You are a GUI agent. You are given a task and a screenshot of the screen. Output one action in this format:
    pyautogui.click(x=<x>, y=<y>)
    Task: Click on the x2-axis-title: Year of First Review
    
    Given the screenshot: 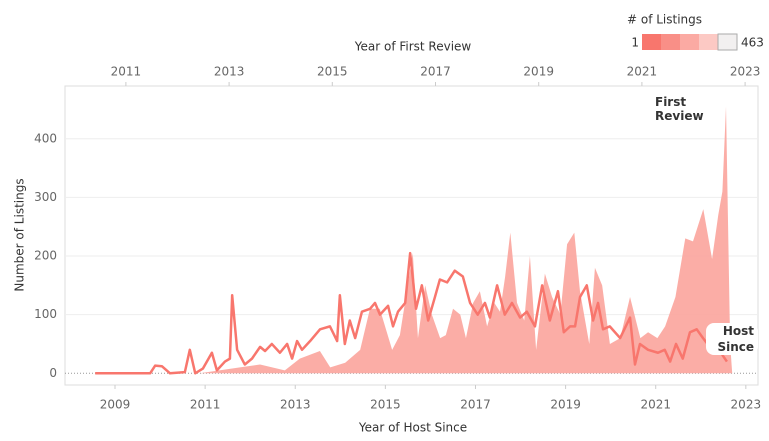 What is the action you would take?
    pyautogui.click(x=413, y=47)
    